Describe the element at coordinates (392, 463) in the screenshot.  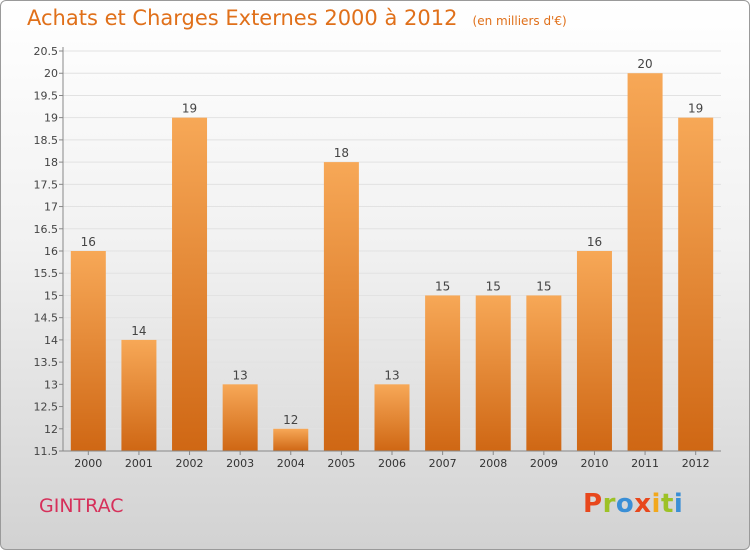
I see `x-tick-label: 2006` at that location.